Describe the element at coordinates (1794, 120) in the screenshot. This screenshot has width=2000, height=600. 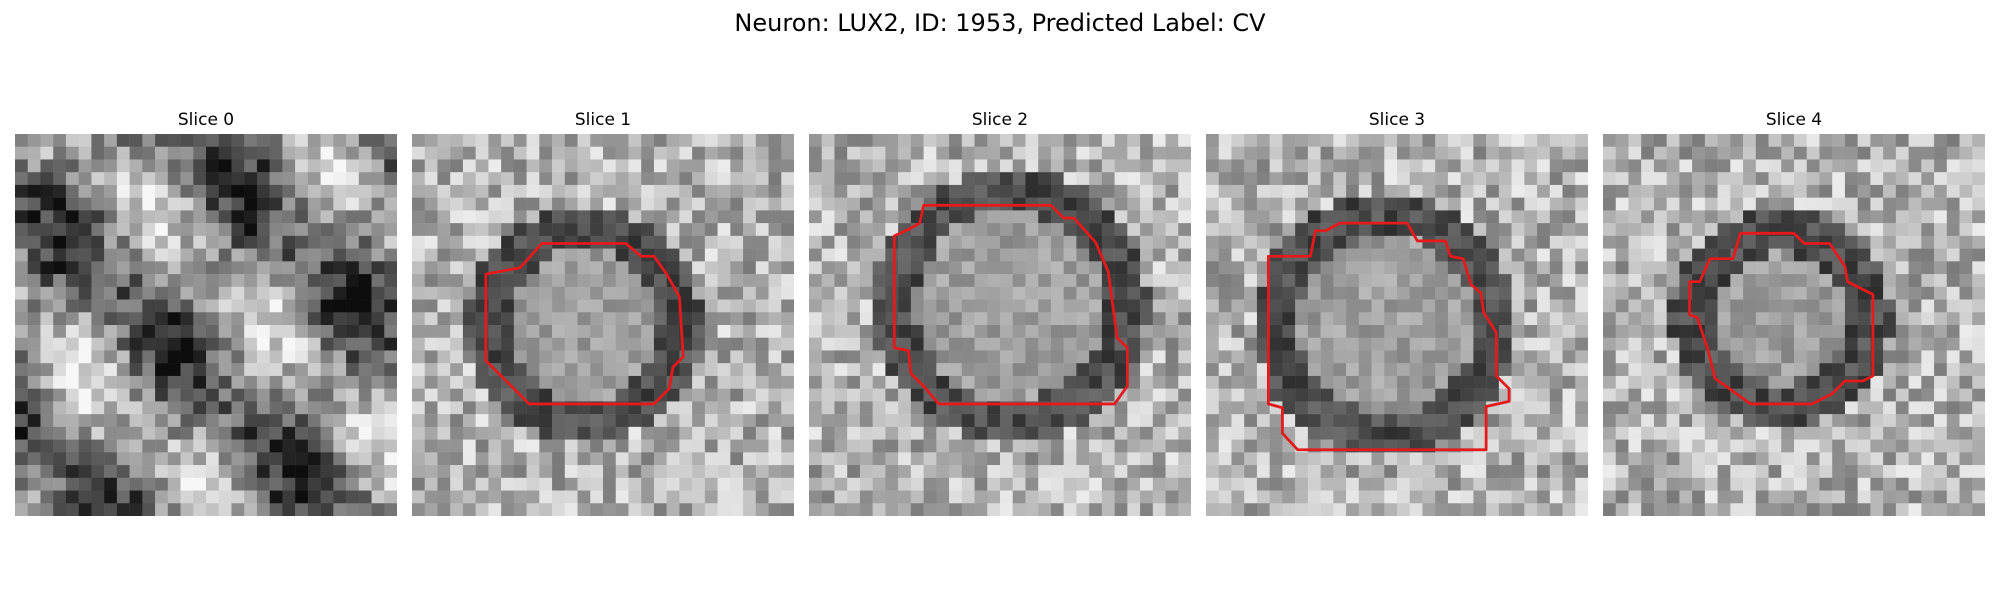
I see `slice-title-4: Slice 4` at that location.